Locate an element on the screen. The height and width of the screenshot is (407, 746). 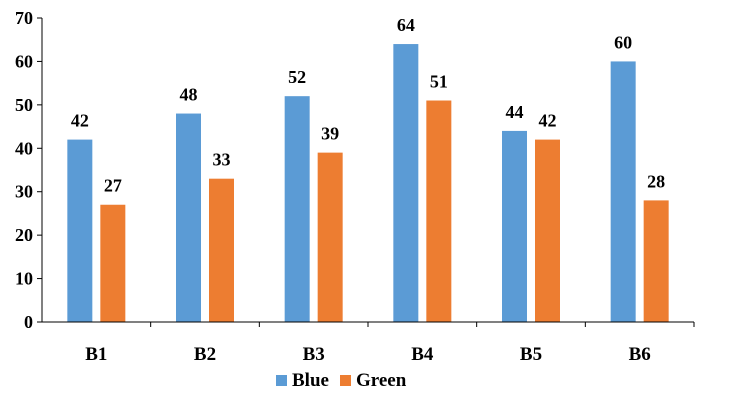
bar-green-b1 is located at coordinates (113, 263).